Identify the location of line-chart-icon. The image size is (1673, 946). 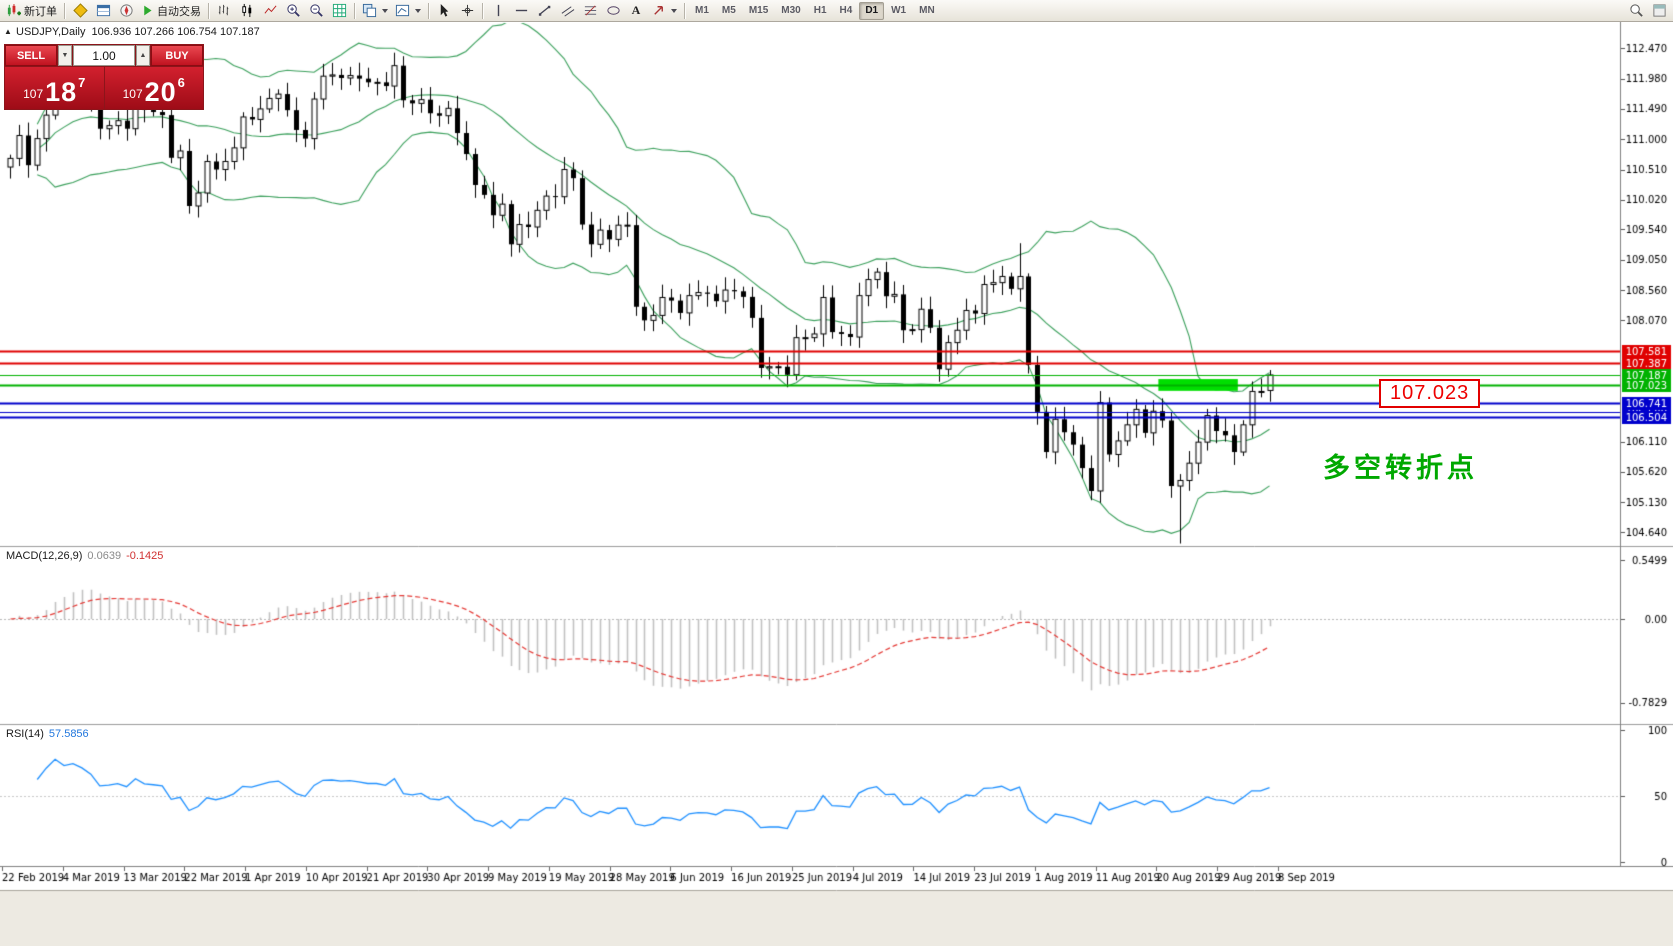
(270, 9).